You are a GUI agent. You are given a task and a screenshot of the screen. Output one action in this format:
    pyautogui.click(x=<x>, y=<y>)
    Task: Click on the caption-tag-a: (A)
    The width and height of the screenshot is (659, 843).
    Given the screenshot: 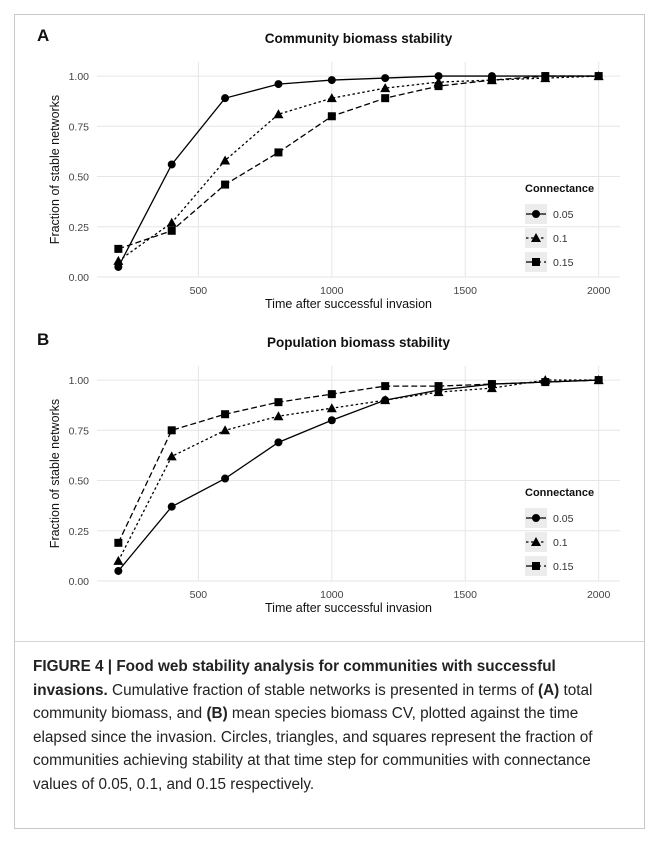 What is the action you would take?
    pyautogui.click(x=549, y=690)
    